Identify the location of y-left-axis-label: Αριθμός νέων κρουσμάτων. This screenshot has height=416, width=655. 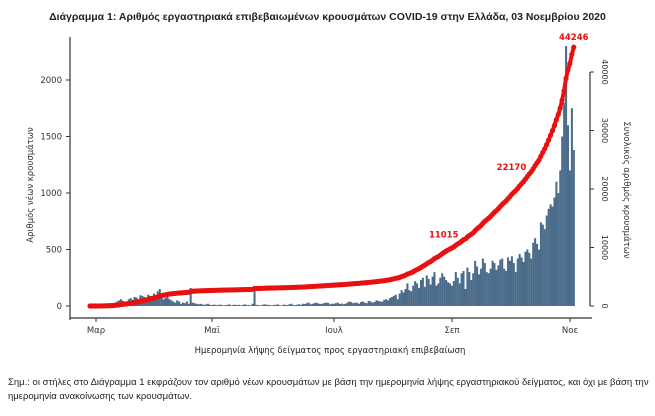
(30, 185).